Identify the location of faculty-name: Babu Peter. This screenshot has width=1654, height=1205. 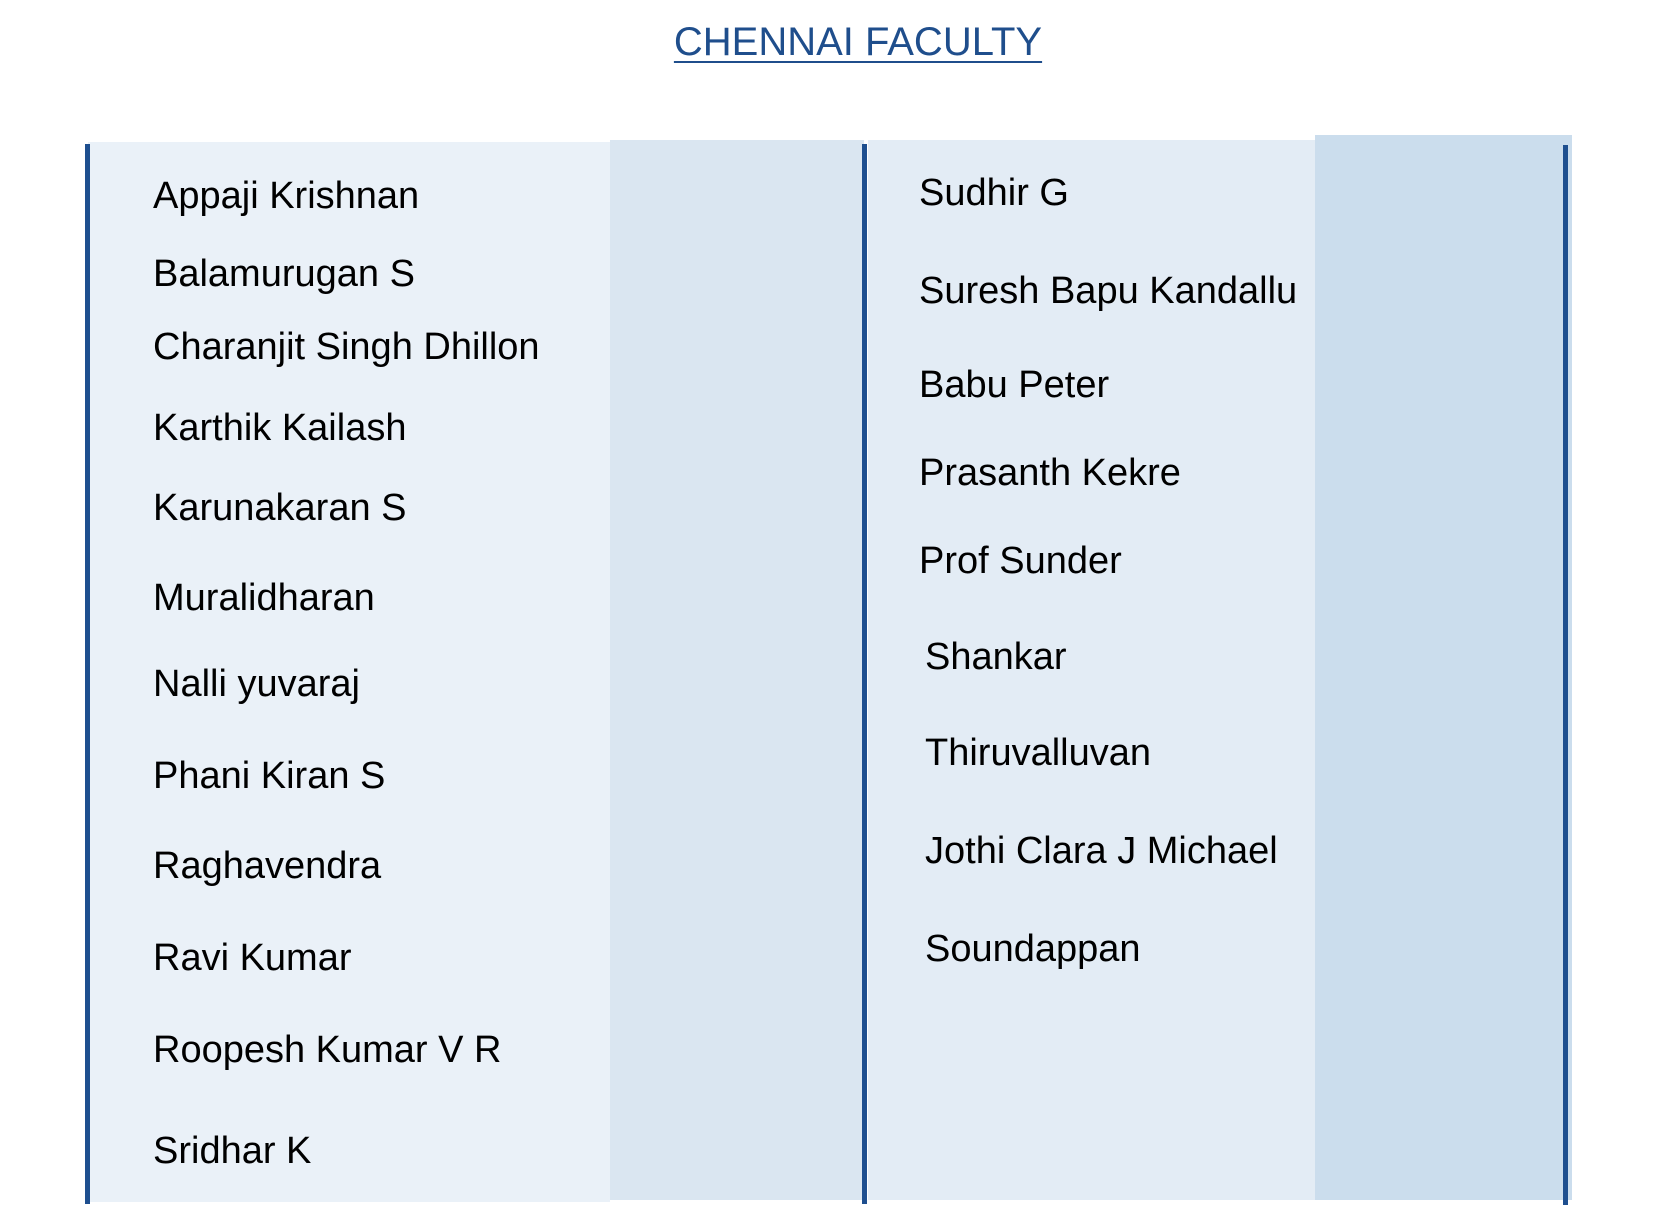
(1014, 385).